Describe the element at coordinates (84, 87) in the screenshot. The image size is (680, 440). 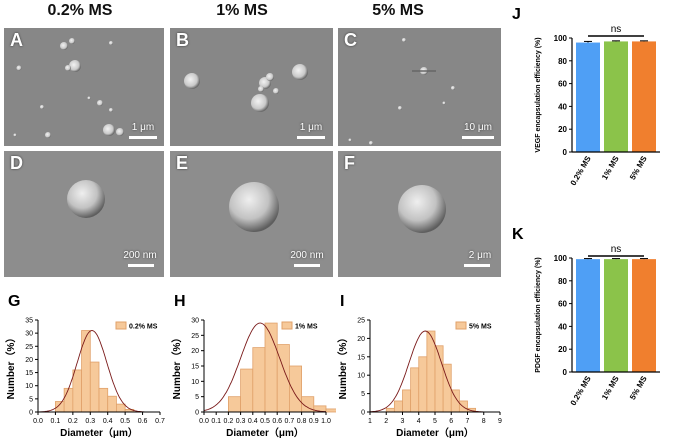
I see `sem-image-a` at that location.